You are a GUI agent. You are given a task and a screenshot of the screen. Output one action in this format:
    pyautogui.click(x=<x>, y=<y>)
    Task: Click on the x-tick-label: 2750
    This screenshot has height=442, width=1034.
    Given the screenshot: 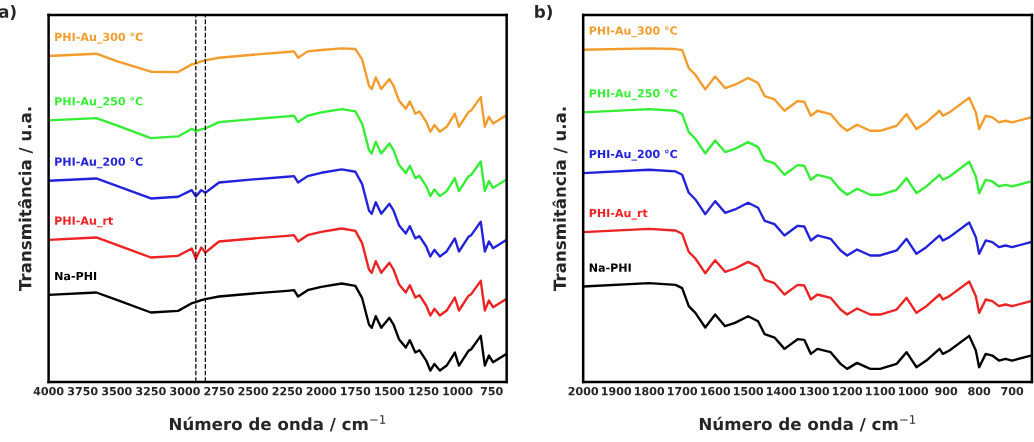 What is the action you would take?
    pyautogui.click(x=219, y=391)
    